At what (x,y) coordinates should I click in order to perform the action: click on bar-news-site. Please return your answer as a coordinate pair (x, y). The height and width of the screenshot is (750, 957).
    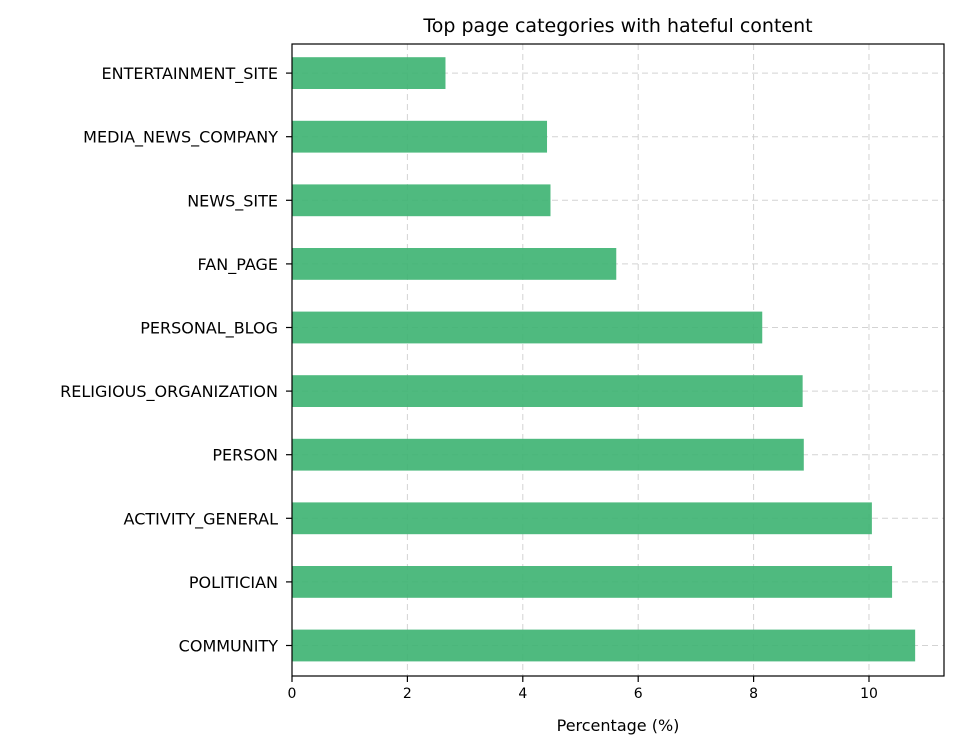
    Looking at the image, I should click on (421, 200).